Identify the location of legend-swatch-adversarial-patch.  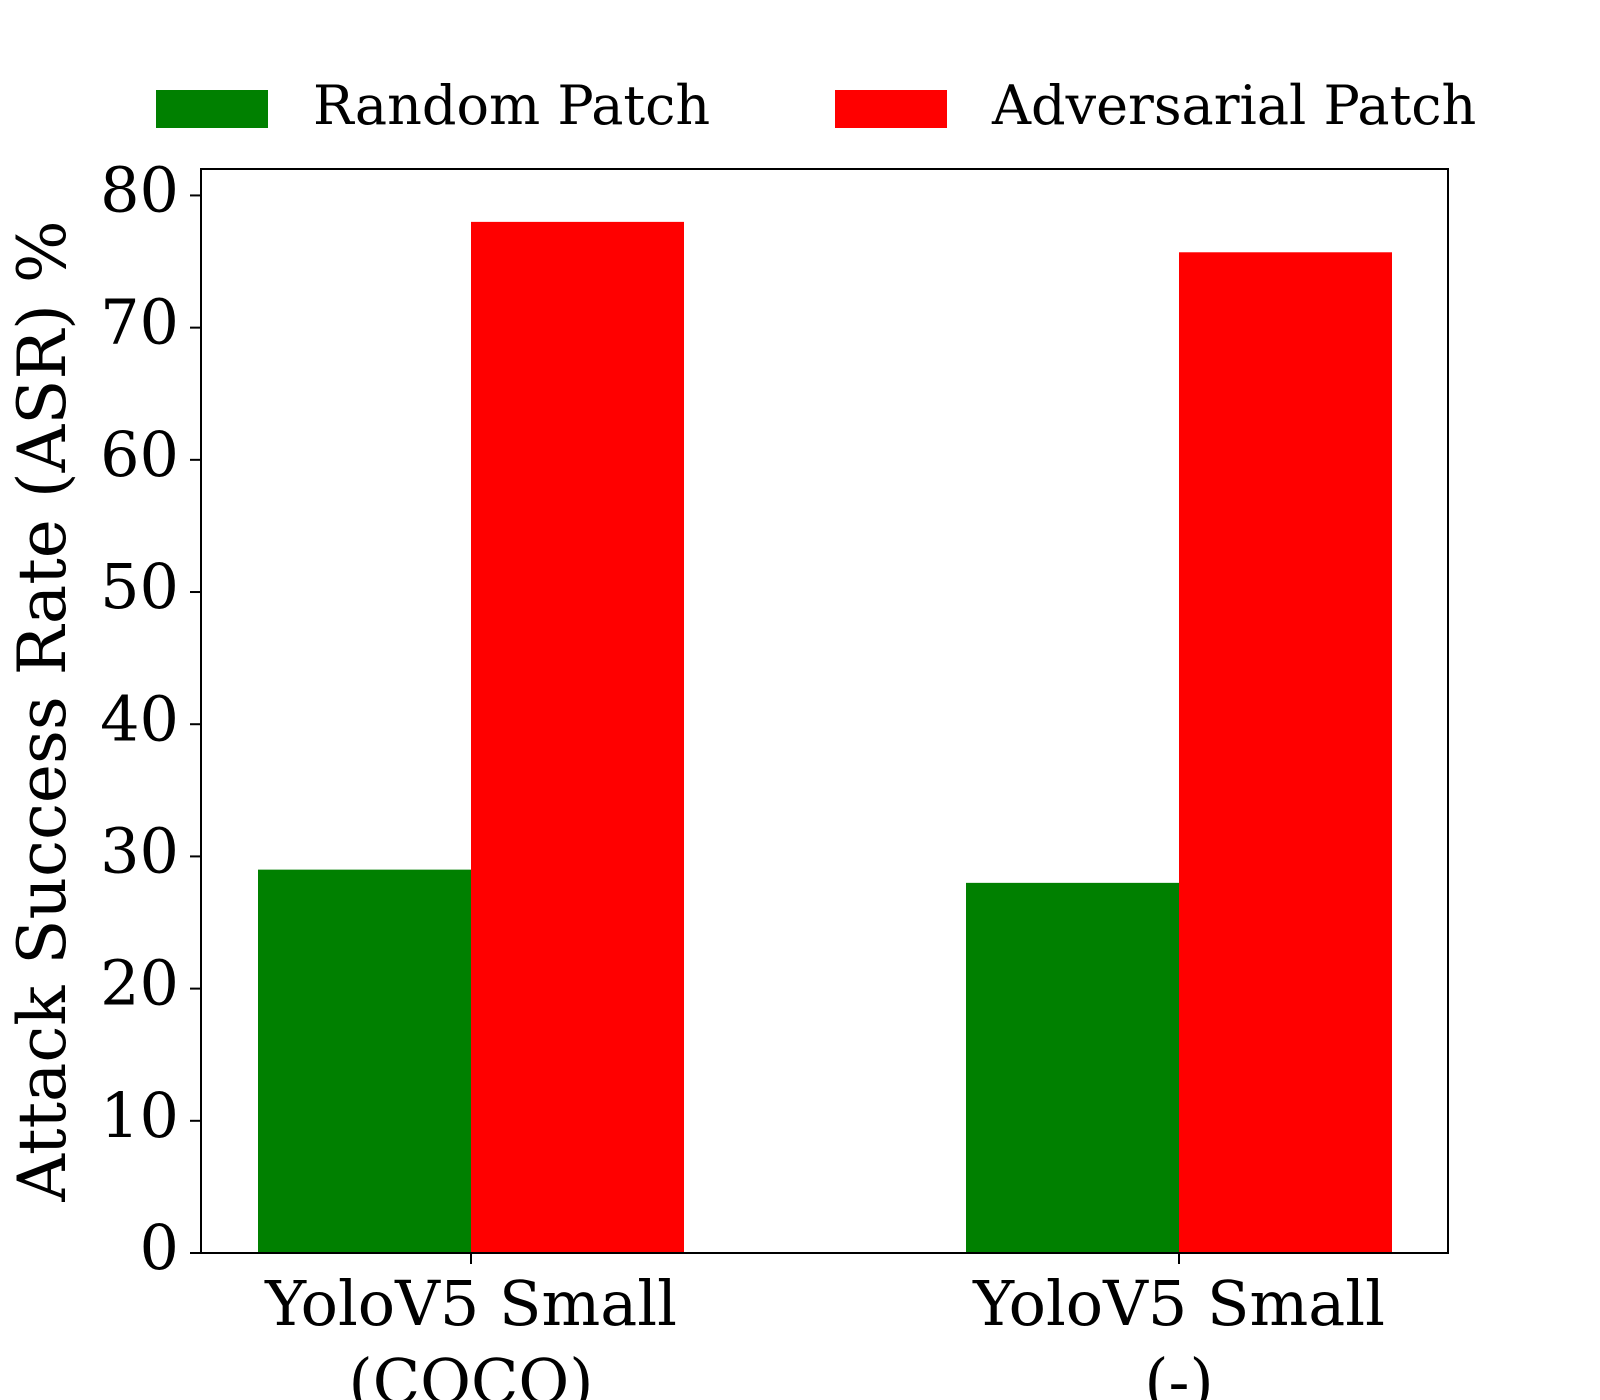
(891, 109).